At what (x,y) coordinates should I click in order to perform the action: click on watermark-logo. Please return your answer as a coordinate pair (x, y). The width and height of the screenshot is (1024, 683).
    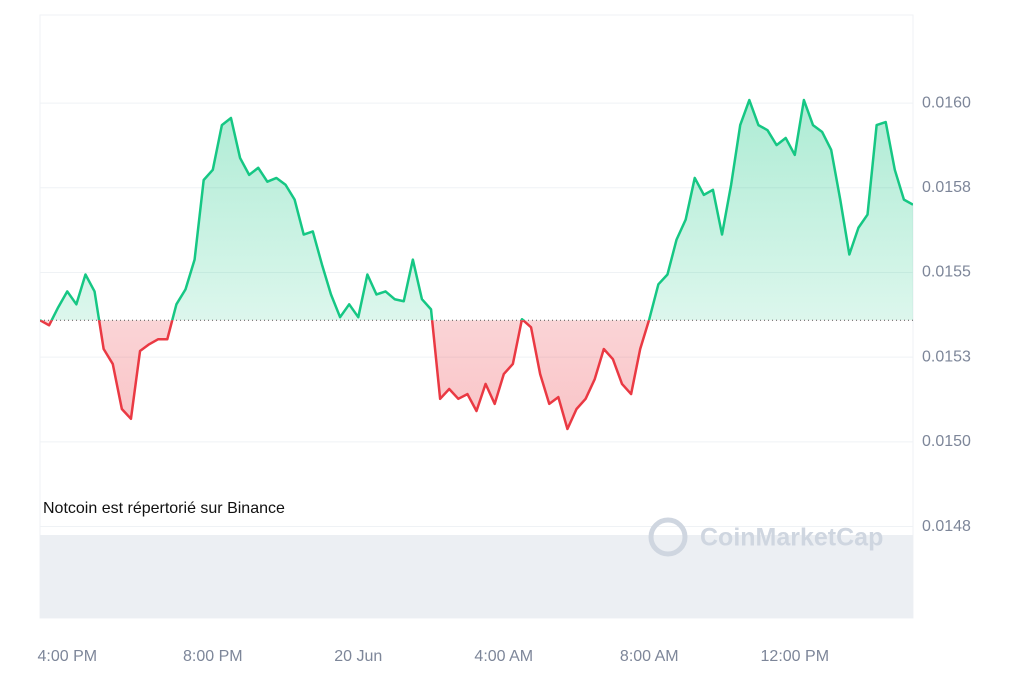
    Looking at the image, I should click on (668, 537).